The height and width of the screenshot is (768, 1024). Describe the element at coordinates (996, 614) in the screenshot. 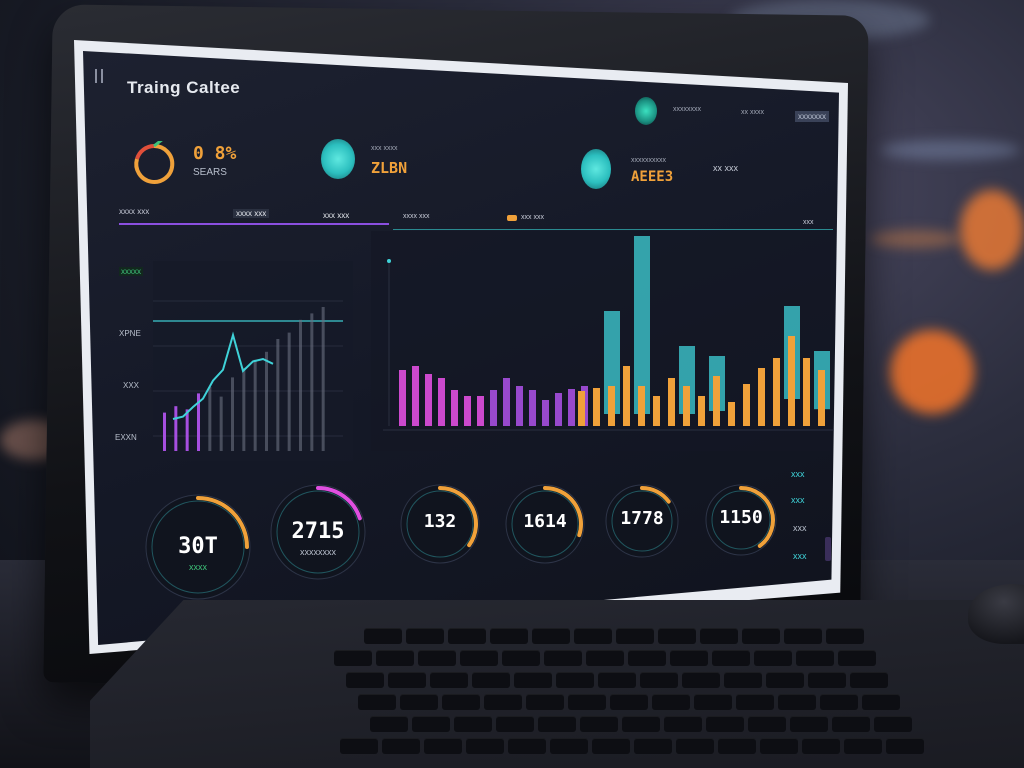

I see `mouse` at that location.